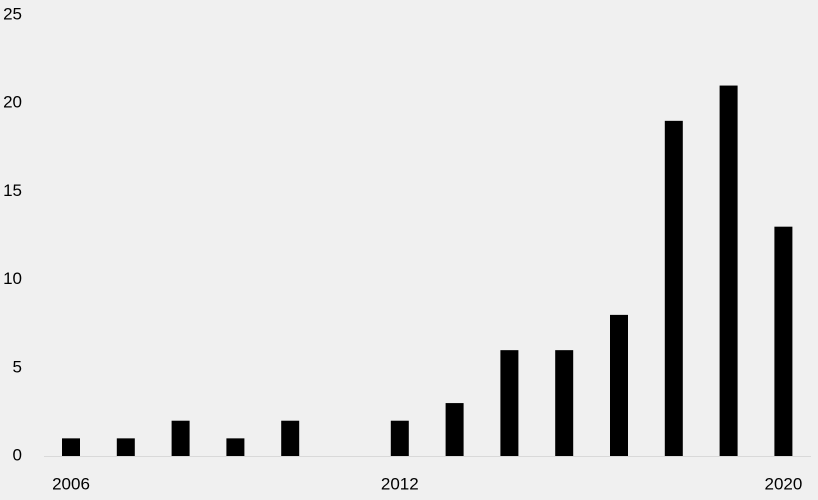  I want to click on x-tick-label: 2006, so click(71, 483).